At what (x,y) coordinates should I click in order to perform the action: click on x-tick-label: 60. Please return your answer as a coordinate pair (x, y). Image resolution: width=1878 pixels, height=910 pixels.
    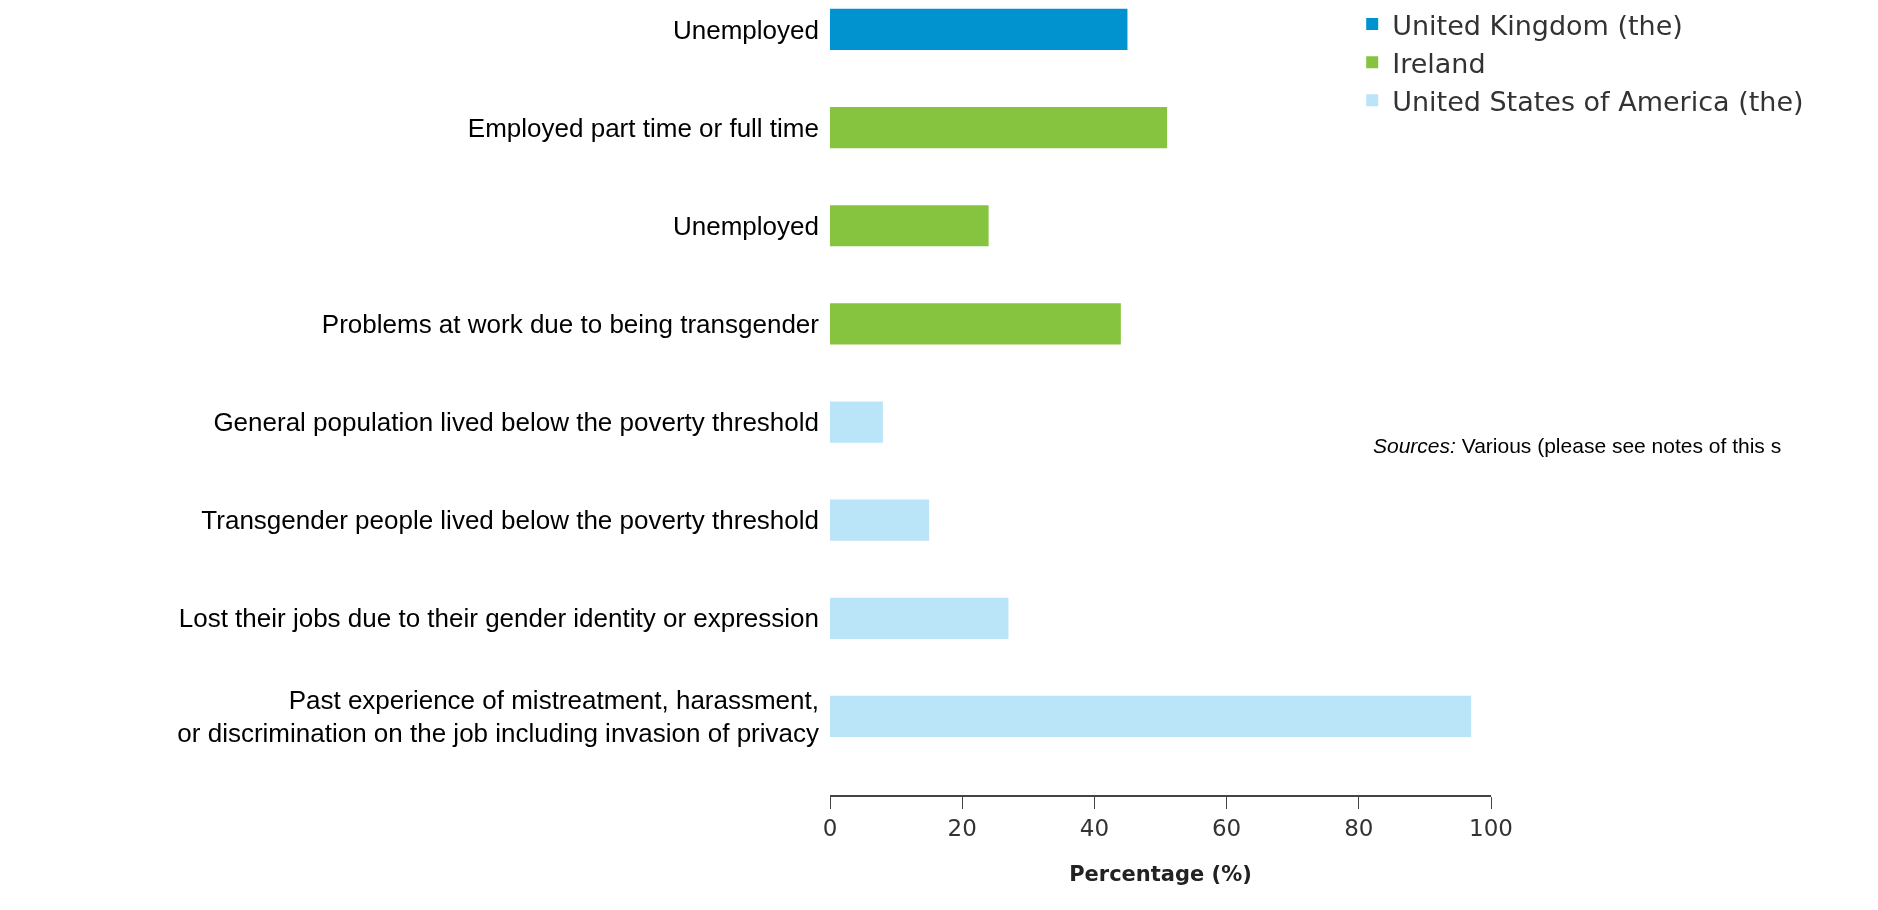
    Looking at the image, I should click on (1226, 828).